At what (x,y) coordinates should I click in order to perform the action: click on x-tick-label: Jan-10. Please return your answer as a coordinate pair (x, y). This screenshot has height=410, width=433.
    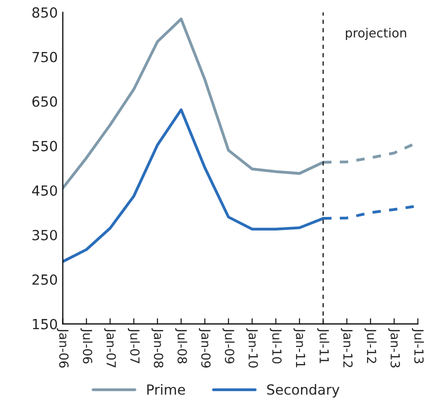
    Looking at the image, I should click on (252, 348).